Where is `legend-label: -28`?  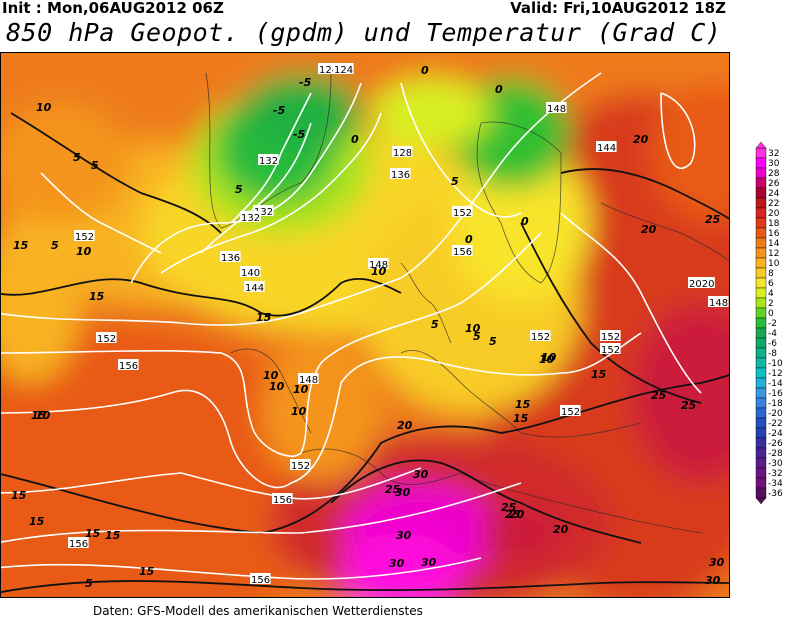
legend-label: -28 is located at coordinates (775, 454).